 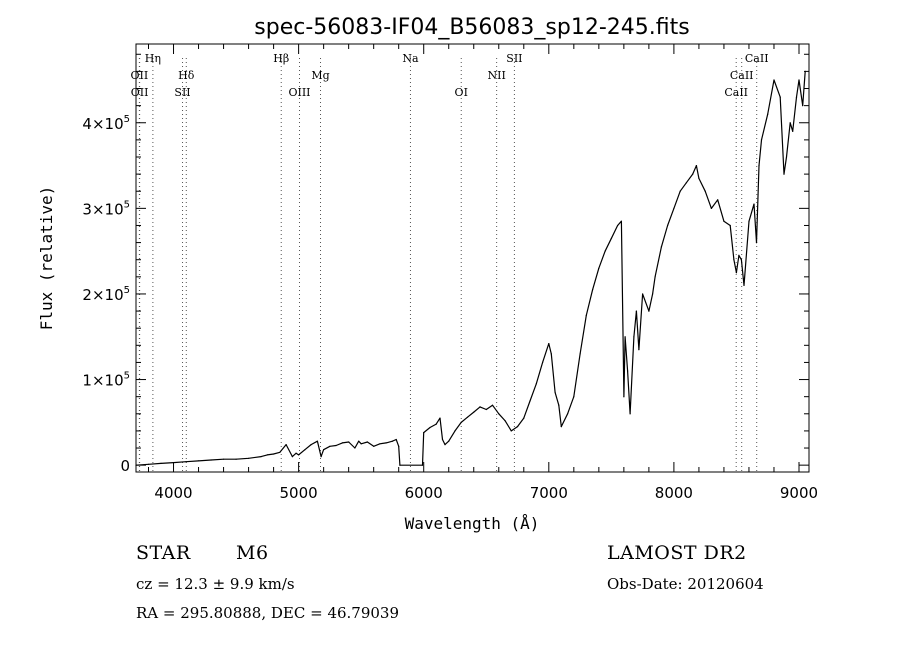 What do you see at coordinates (674, 493) in the screenshot?
I see `x-tick-label: 8000` at bounding box center [674, 493].